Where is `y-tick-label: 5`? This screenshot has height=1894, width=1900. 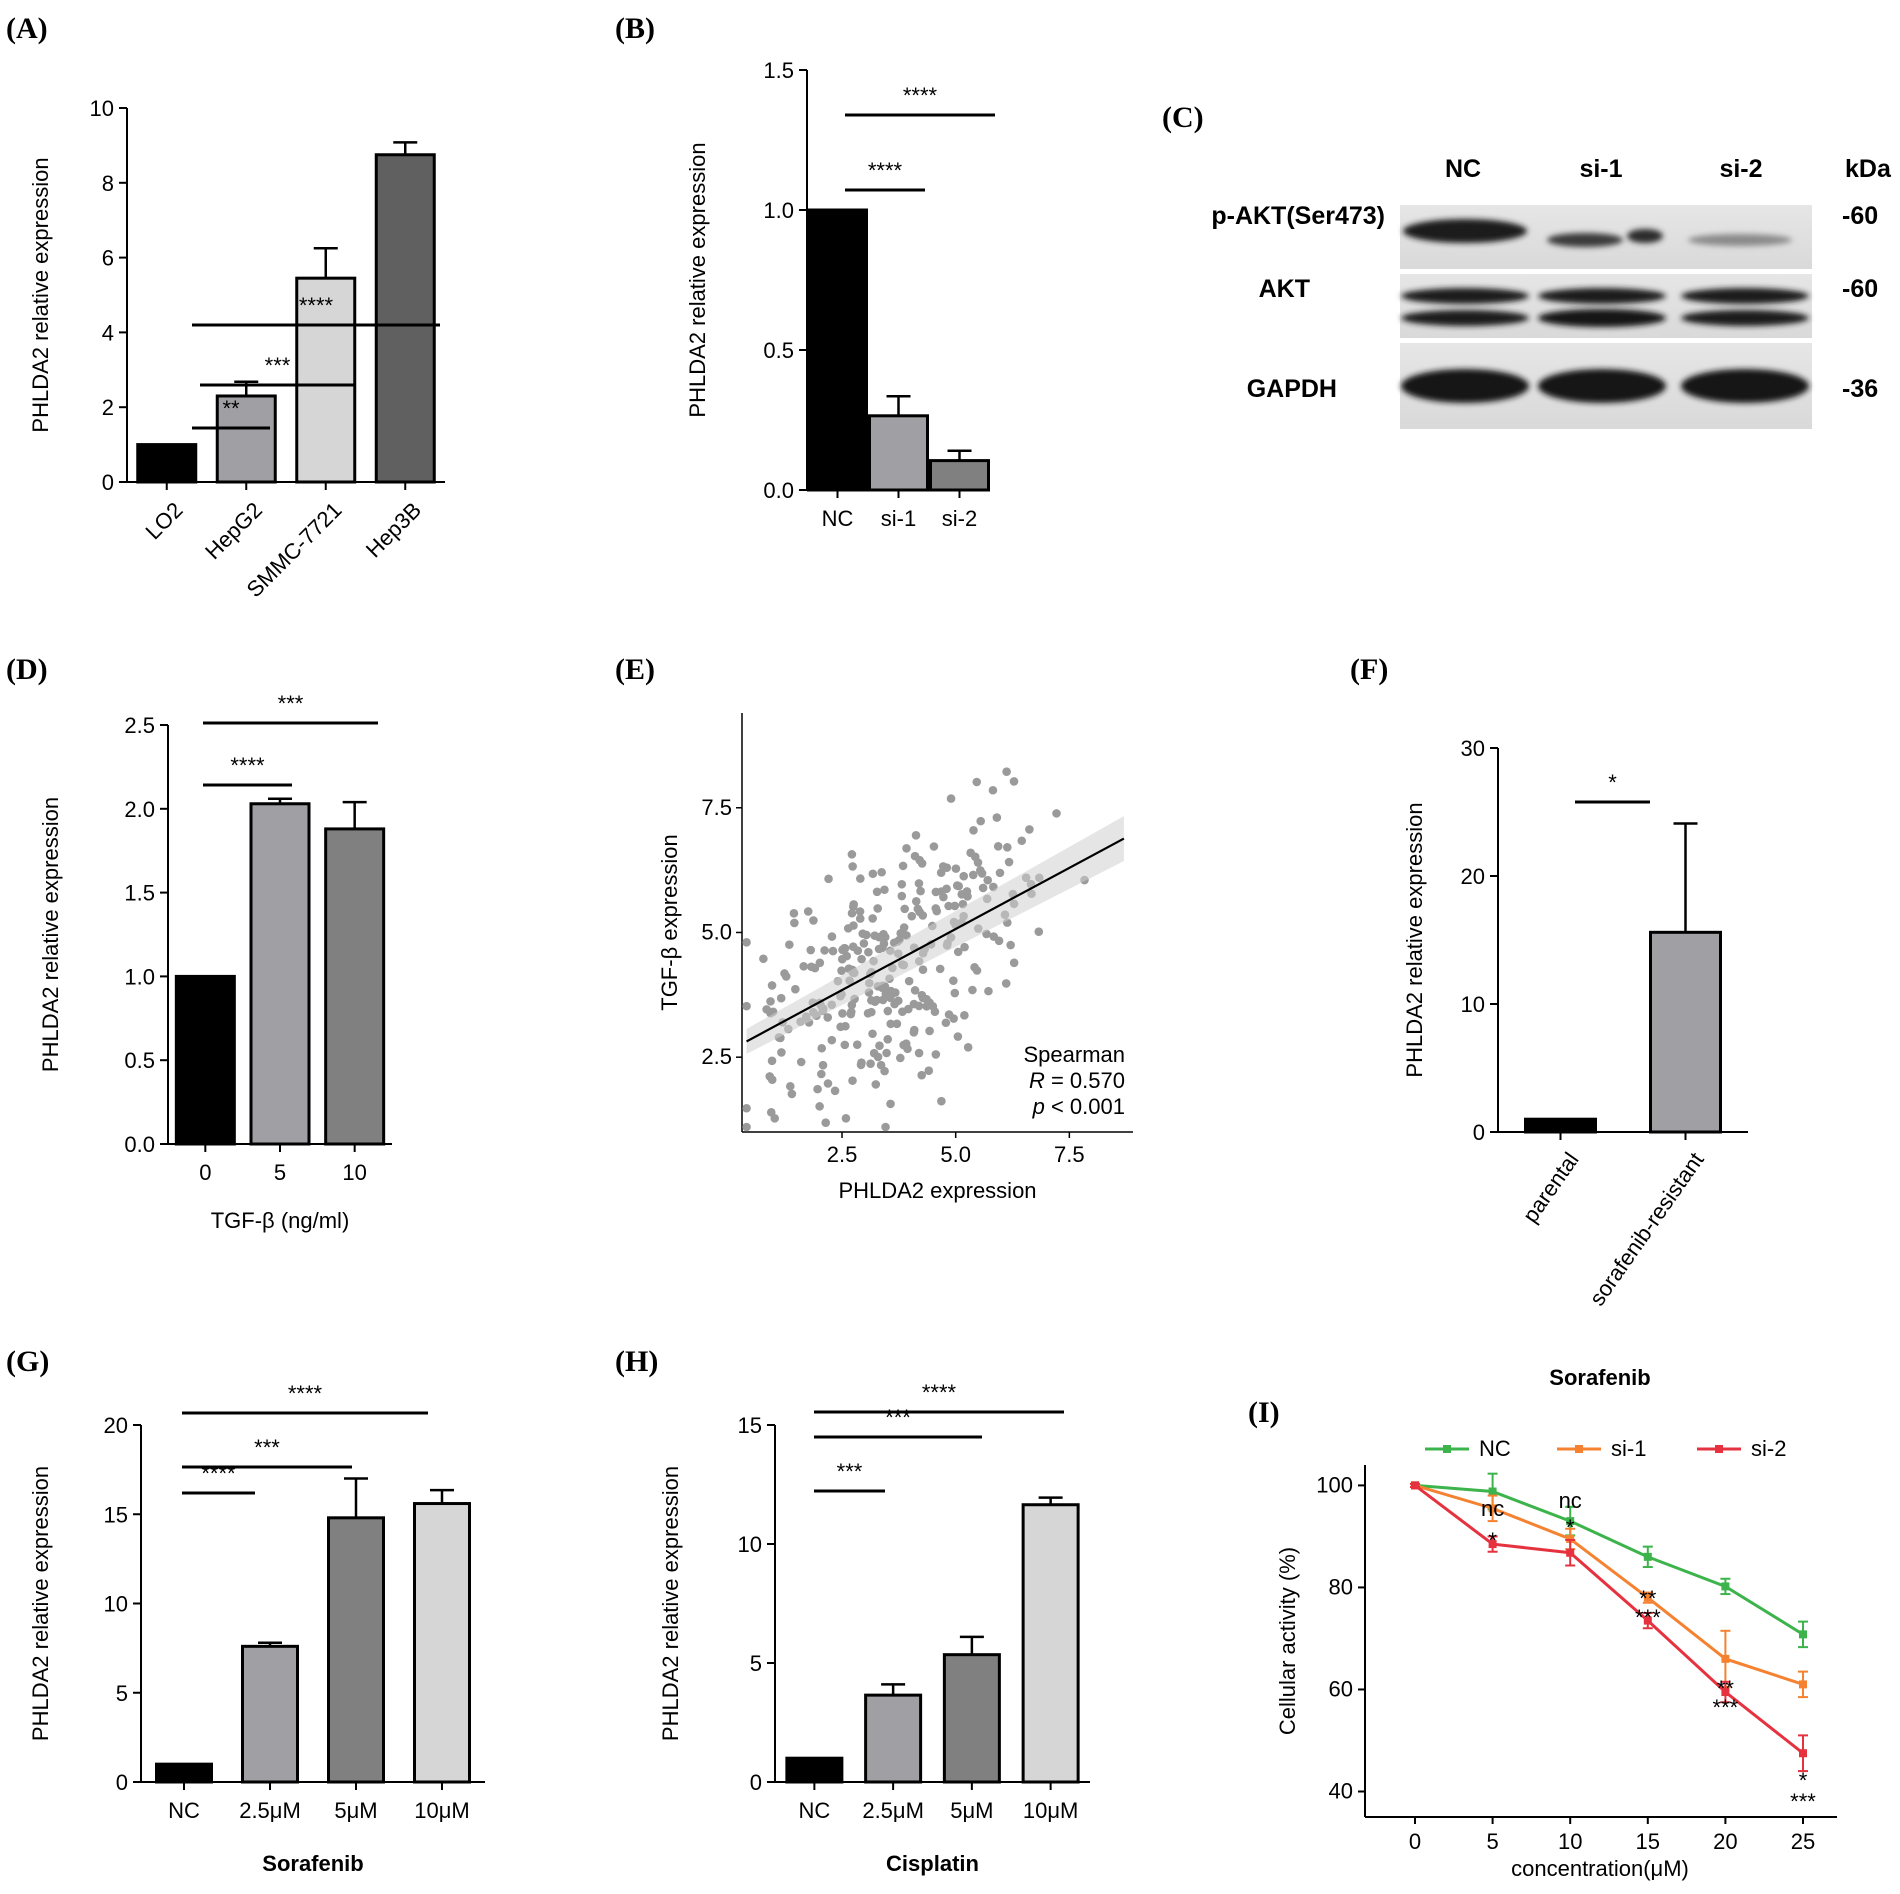 y-tick-label: 5 is located at coordinates (756, 1663).